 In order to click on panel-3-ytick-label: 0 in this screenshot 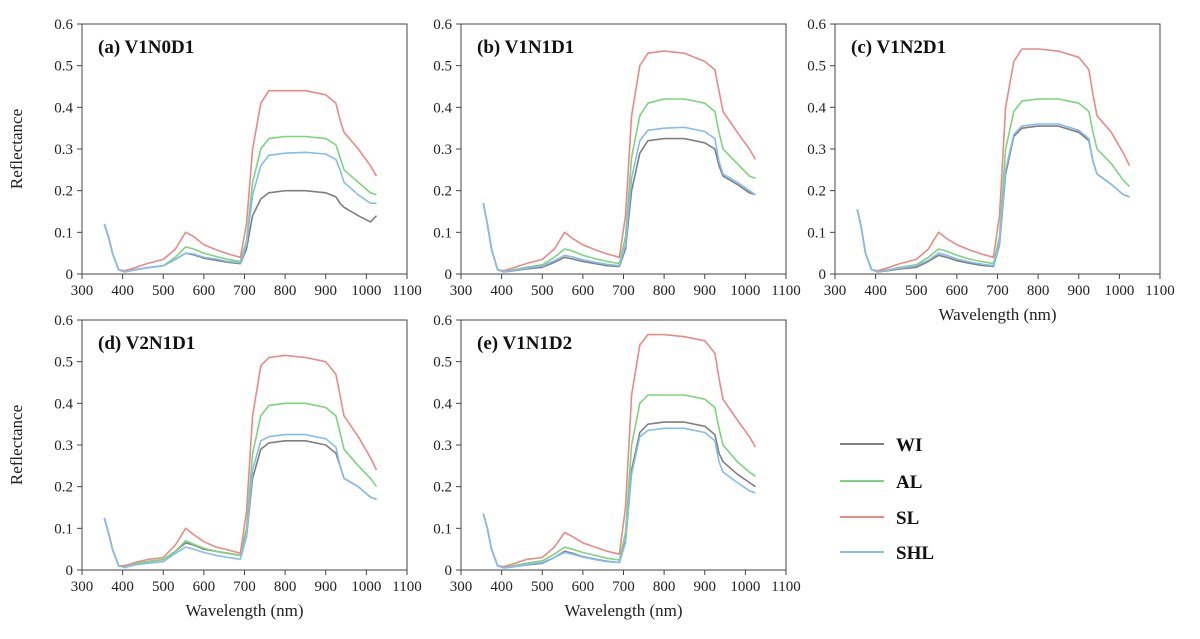, I will do `click(823, 275)`.